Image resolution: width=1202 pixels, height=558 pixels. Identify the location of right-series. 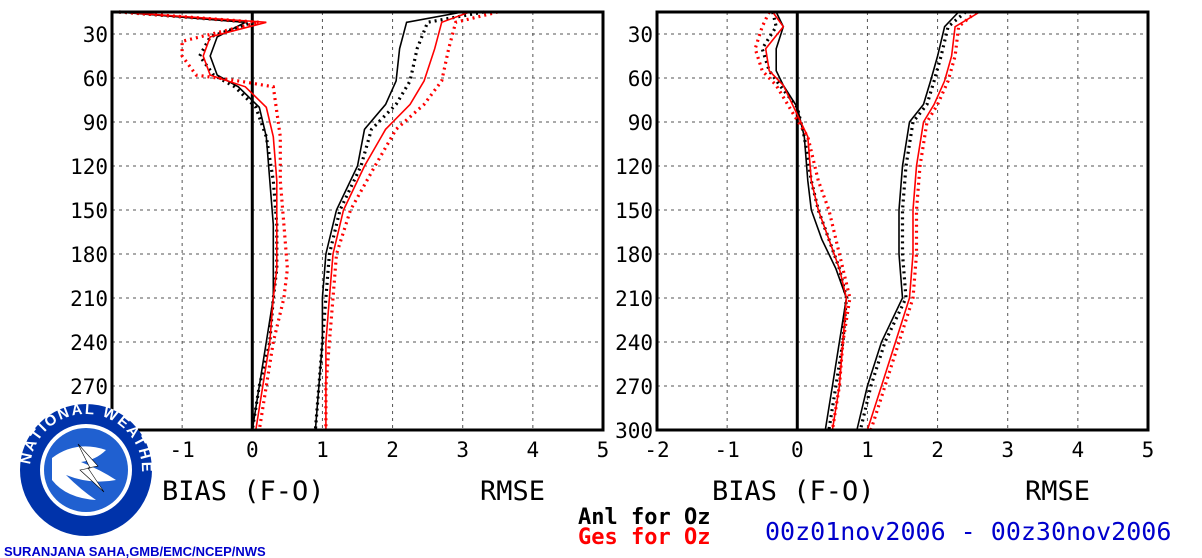
(867, 220).